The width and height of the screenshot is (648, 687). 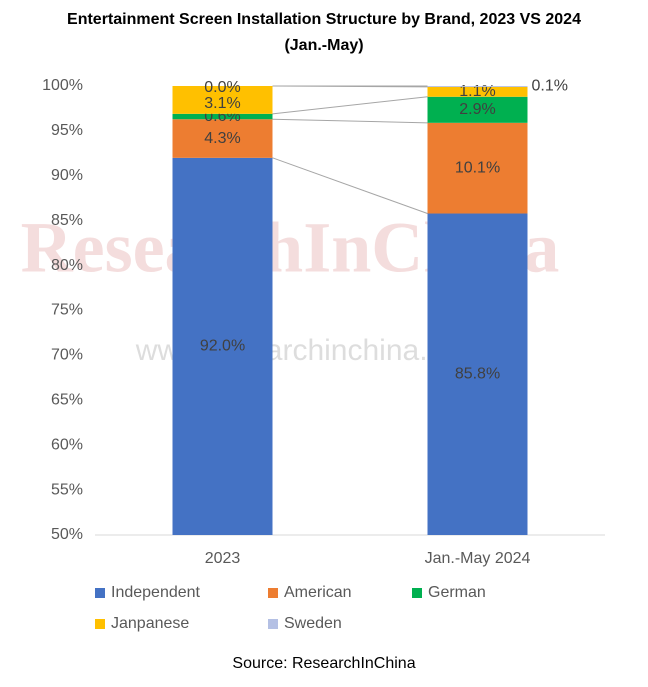 I want to click on value-label: 2.9%, so click(x=477, y=109).